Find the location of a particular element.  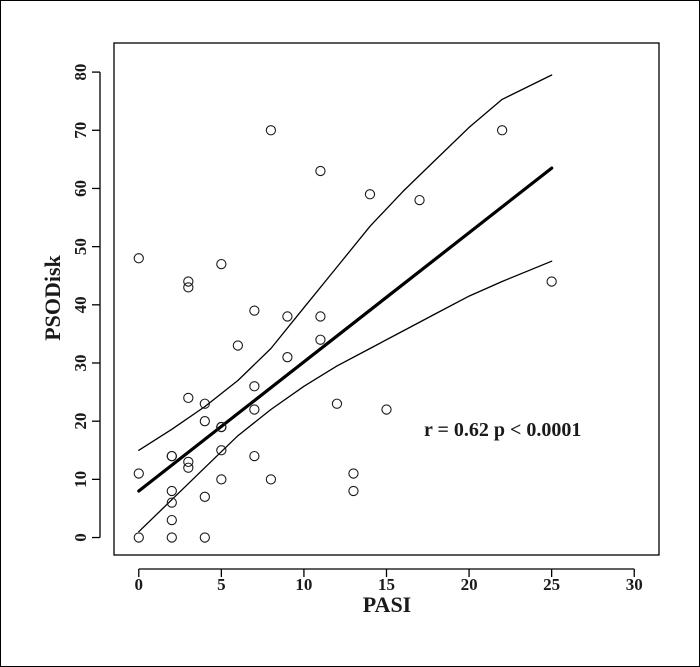

x-tick-label: 0 is located at coordinates (139, 584).